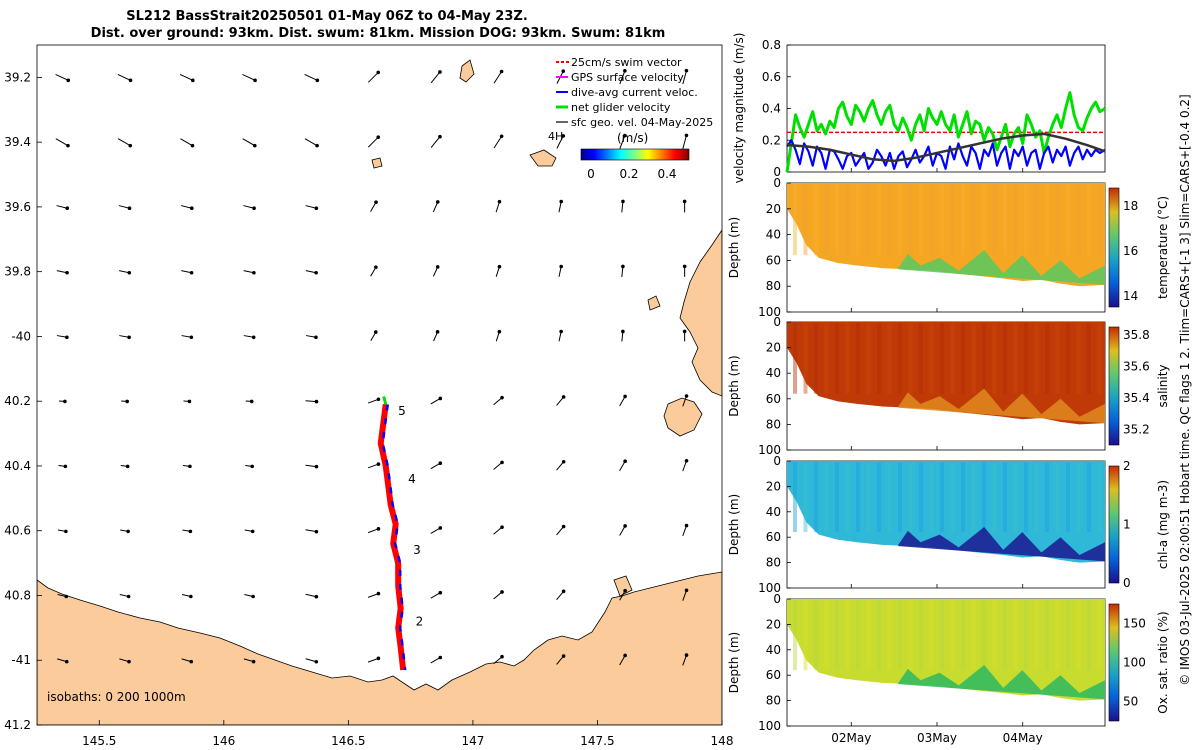  Describe the element at coordinates (627, 77) in the screenshot. I see `legend-gps-label: GPS surface velocity` at that location.